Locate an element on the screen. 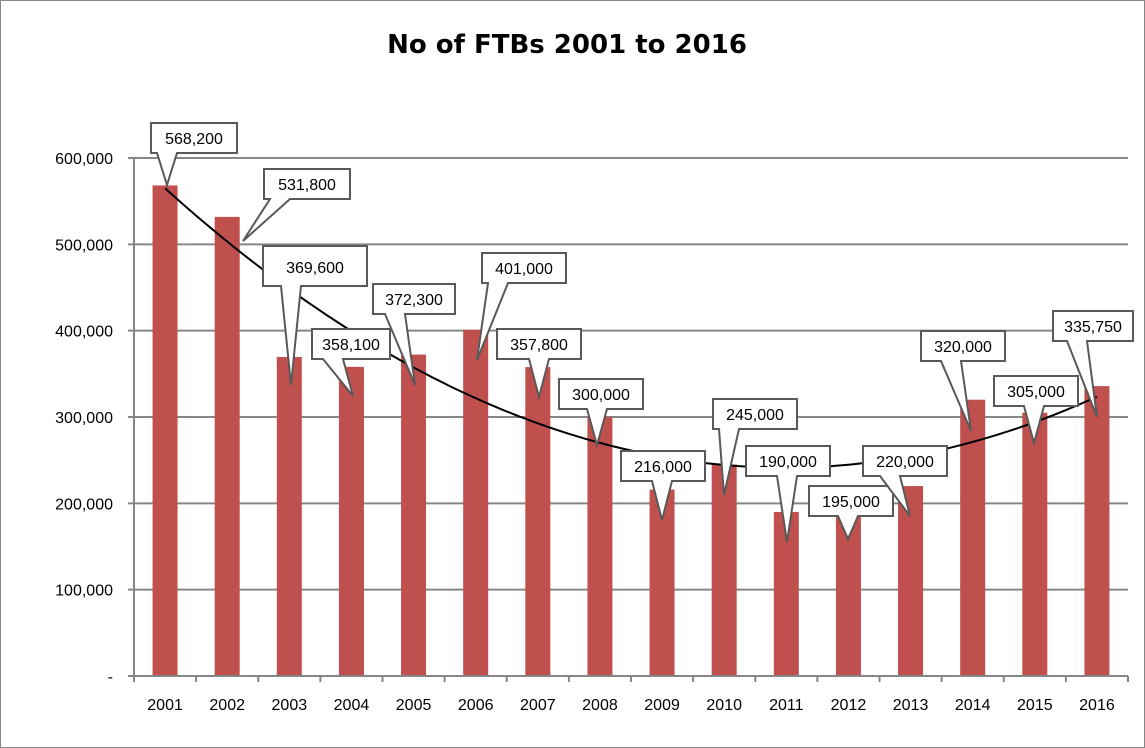 The height and width of the screenshot is (748, 1145). bar-2015 is located at coordinates (1035, 544).